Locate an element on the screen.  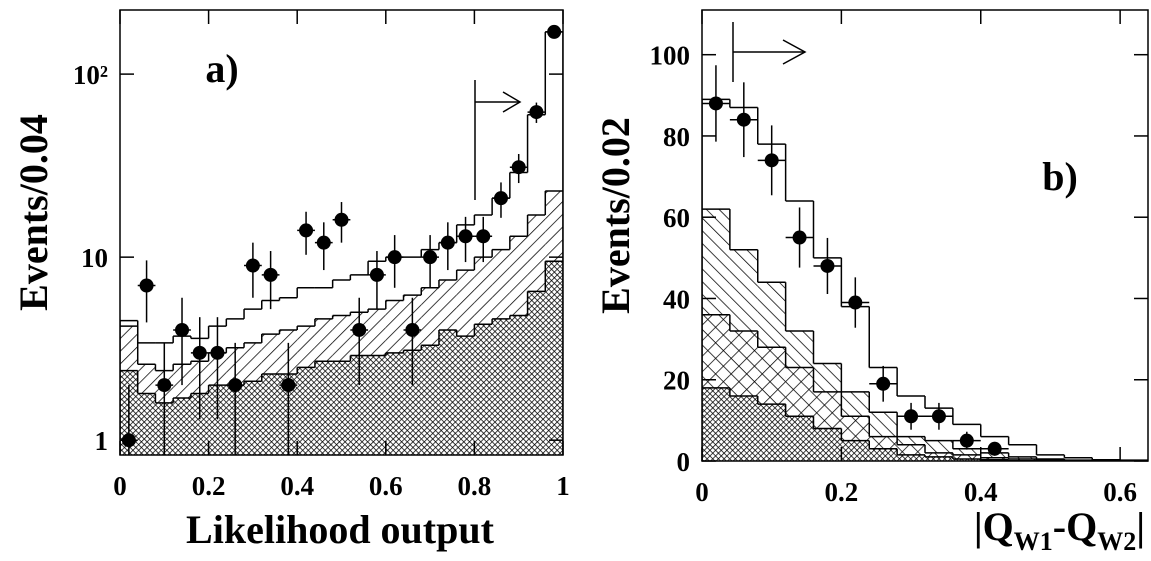
x-axis-label-part: |Q is located at coordinates (994, 526).